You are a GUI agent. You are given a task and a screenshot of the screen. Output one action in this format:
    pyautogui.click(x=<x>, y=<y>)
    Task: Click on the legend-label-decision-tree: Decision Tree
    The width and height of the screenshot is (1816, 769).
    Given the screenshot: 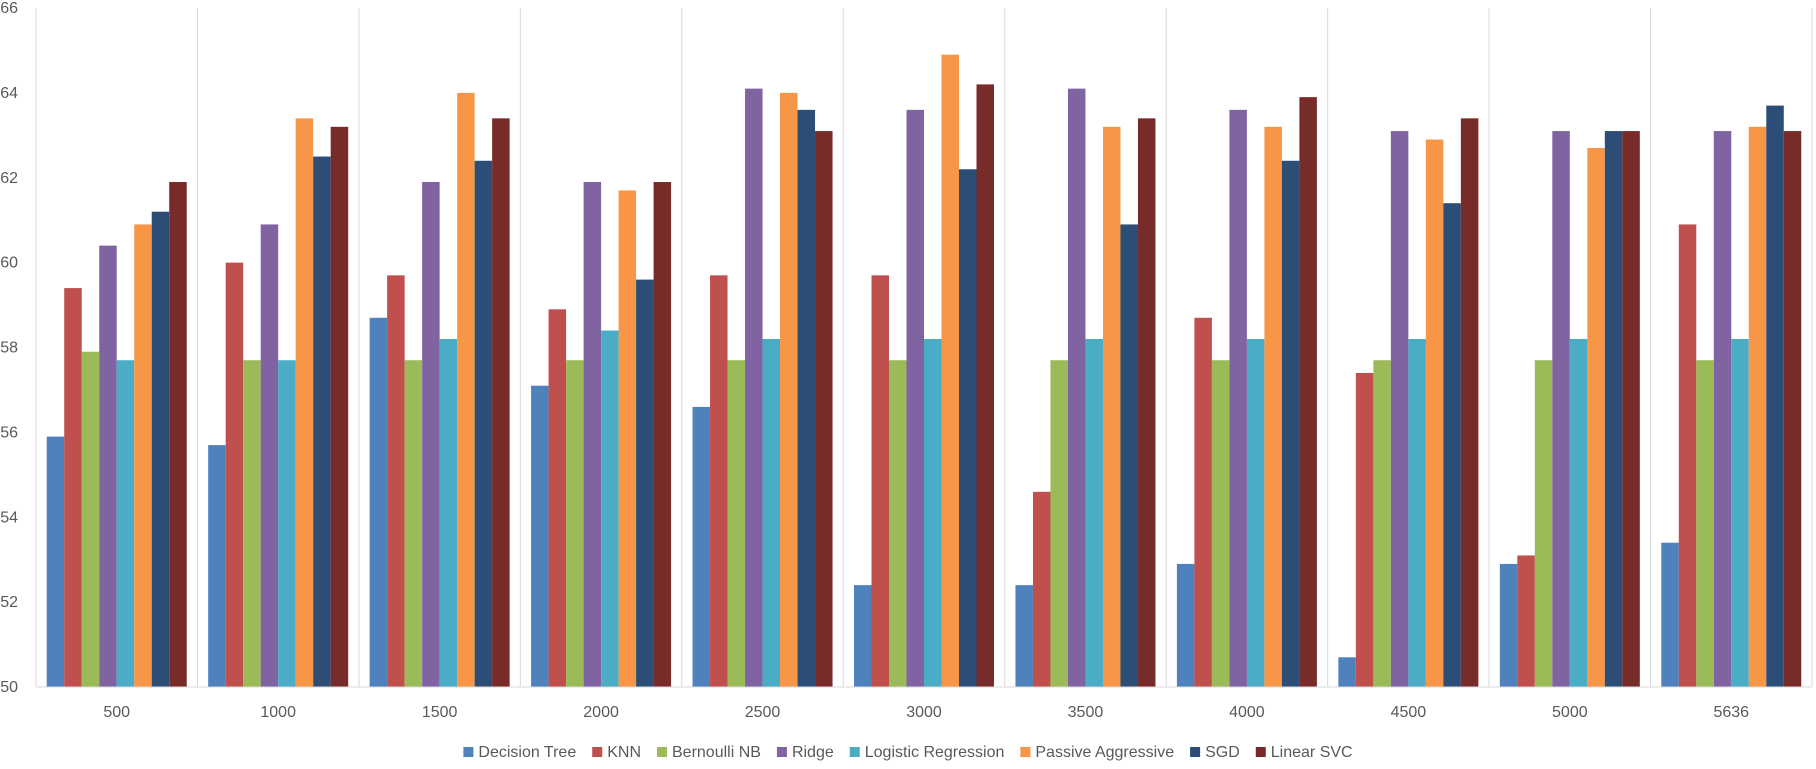 What is the action you would take?
    pyautogui.click(x=527, y=752)
    